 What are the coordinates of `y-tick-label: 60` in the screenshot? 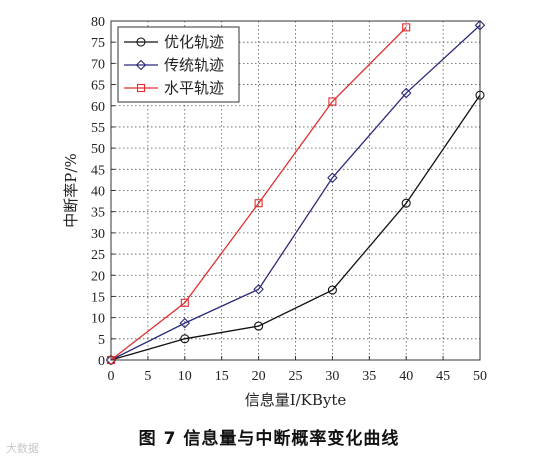 It's located at (98, 107).